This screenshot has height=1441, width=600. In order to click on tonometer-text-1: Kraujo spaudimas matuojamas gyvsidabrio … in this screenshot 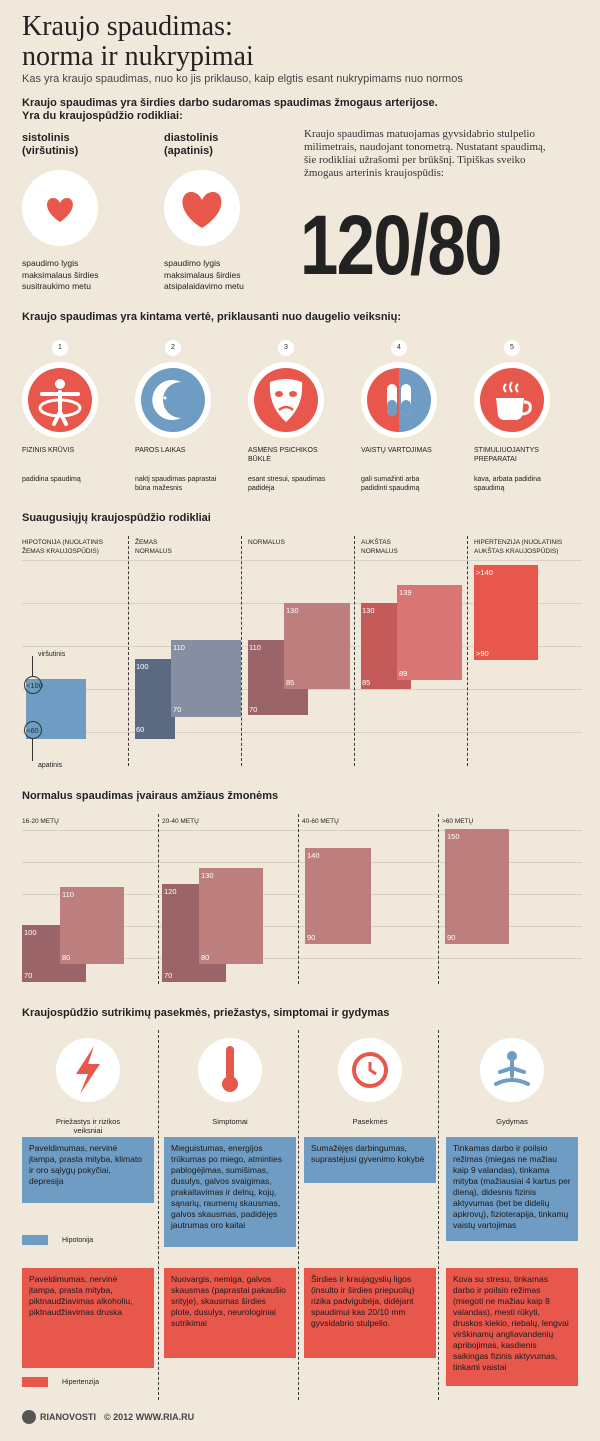, I will do `click(419, 134)`.